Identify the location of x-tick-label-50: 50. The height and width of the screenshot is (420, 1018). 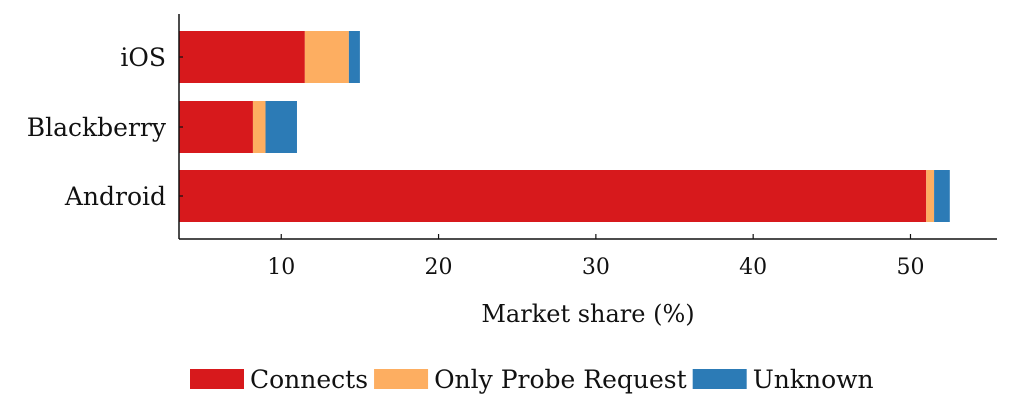
(910, 267).